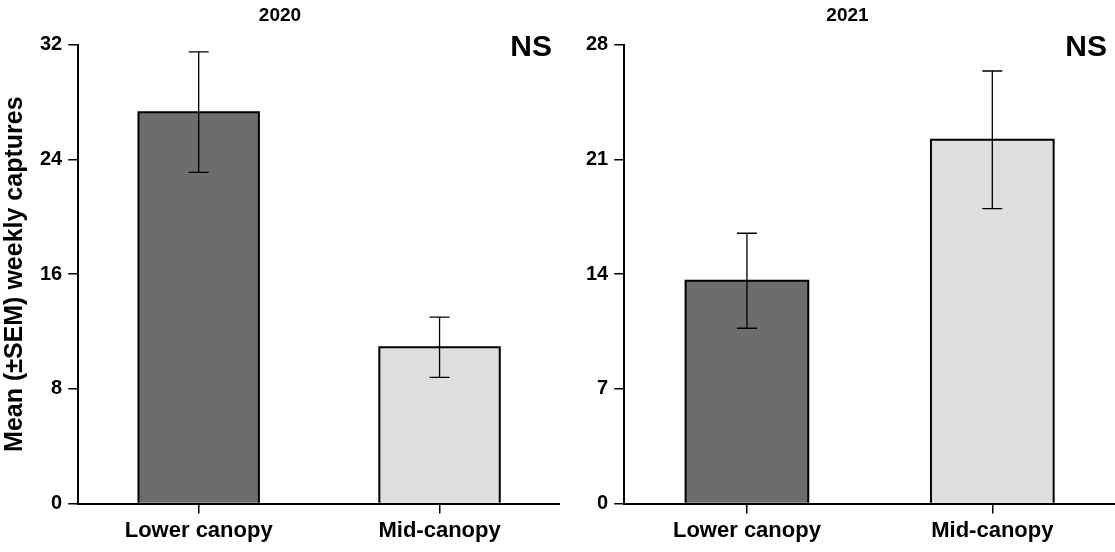 The width and height of the screenshot is (1115, 552). What do you see at coordinates (848, 14) in the screenshot?
I see `chart-title: 2021` at bounding box center [848, 14].